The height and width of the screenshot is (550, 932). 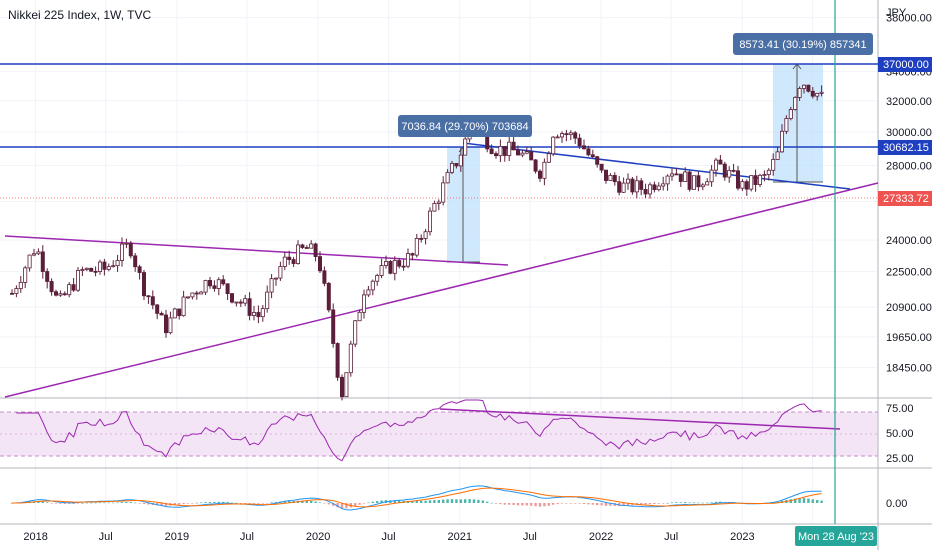 What do you see at coordinates (35, 537) in the screenshot?
I see `time-tick-label: 2018` at bounding box center [35, 537].